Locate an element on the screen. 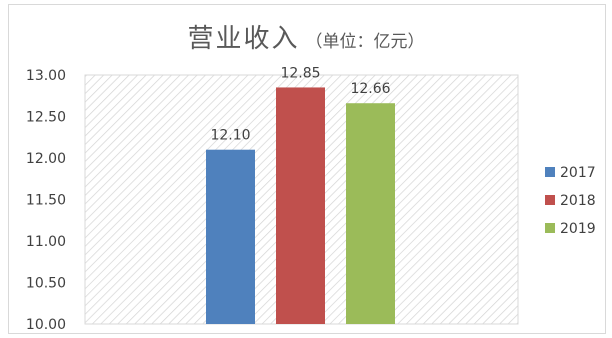 The width and height of the screenshot is (612, 338). legend-swatch-2019 is located at coordinates (550, 228).